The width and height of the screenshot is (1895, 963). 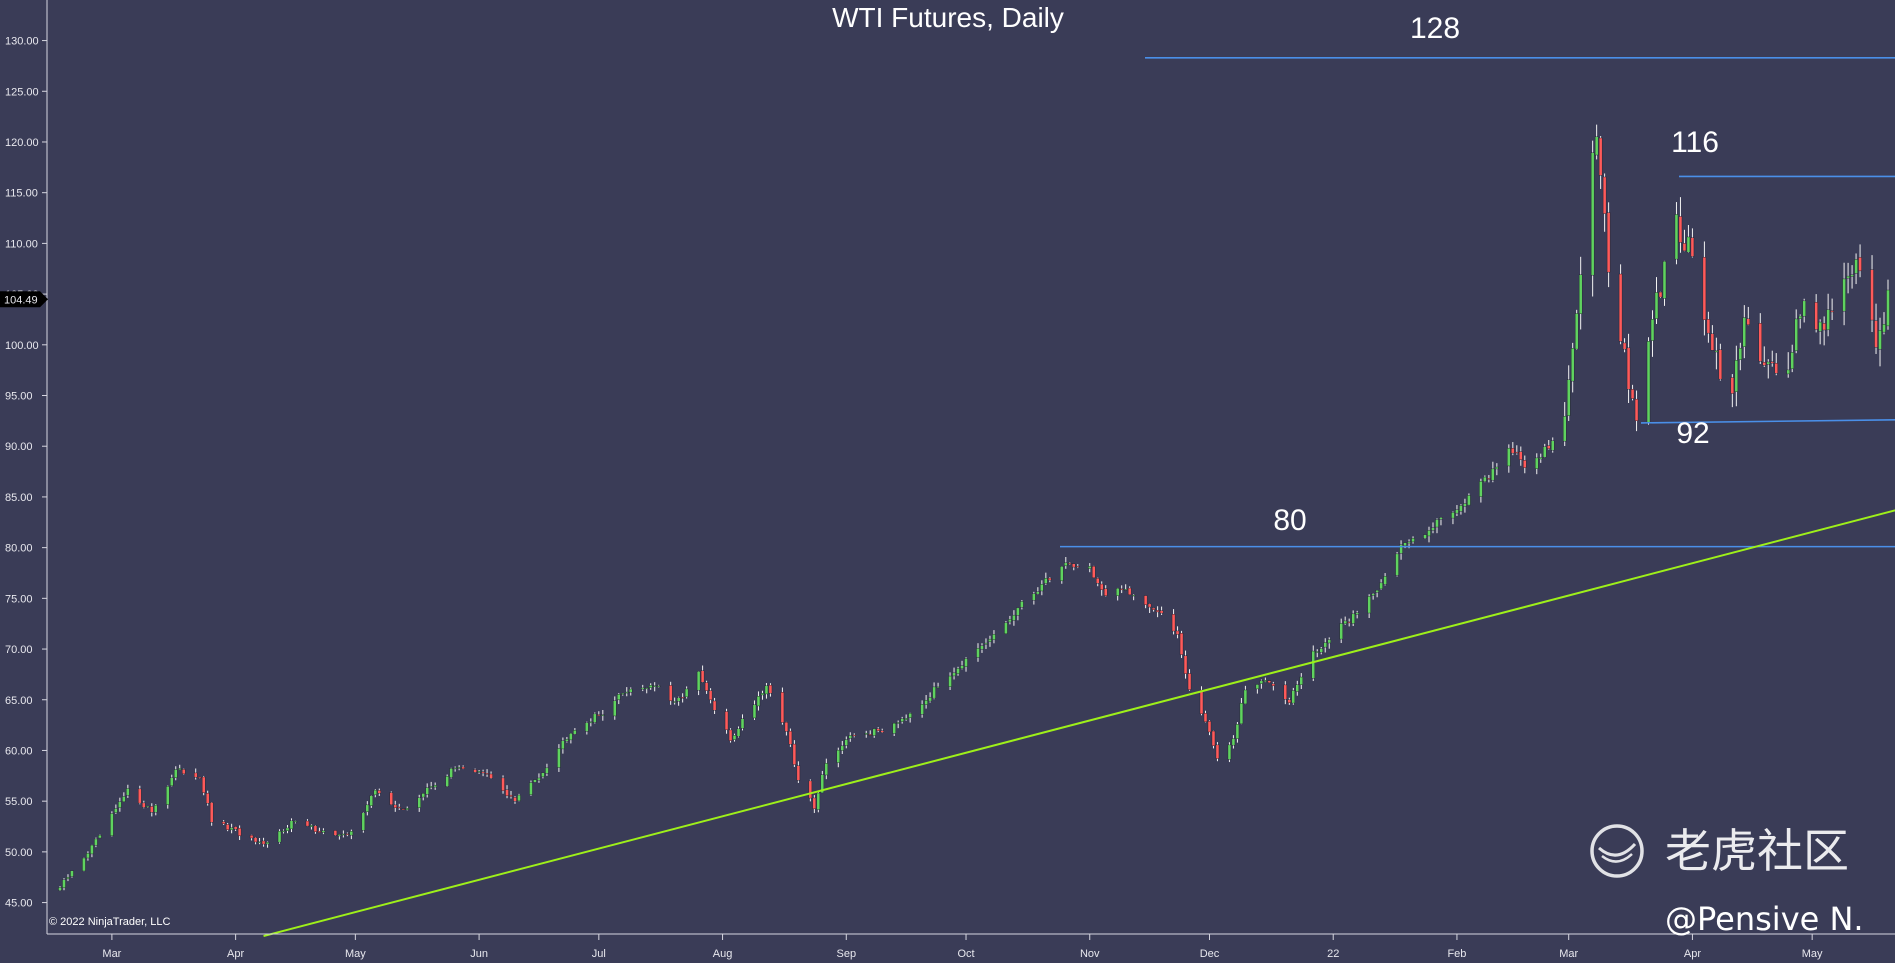 What do you see at coordinates (24, 299) in the screenshot?
I see `current-price-marker: 104.49` at bounding box center [24, 299].